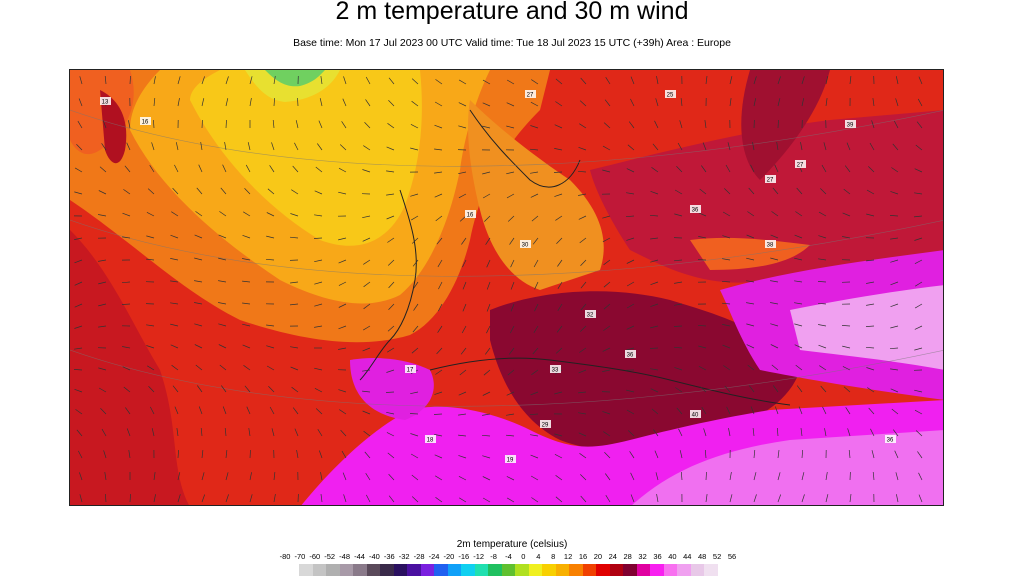 This screenshot has height=576, width=1024. I want to click on station-label: 16, so click(470, 216).